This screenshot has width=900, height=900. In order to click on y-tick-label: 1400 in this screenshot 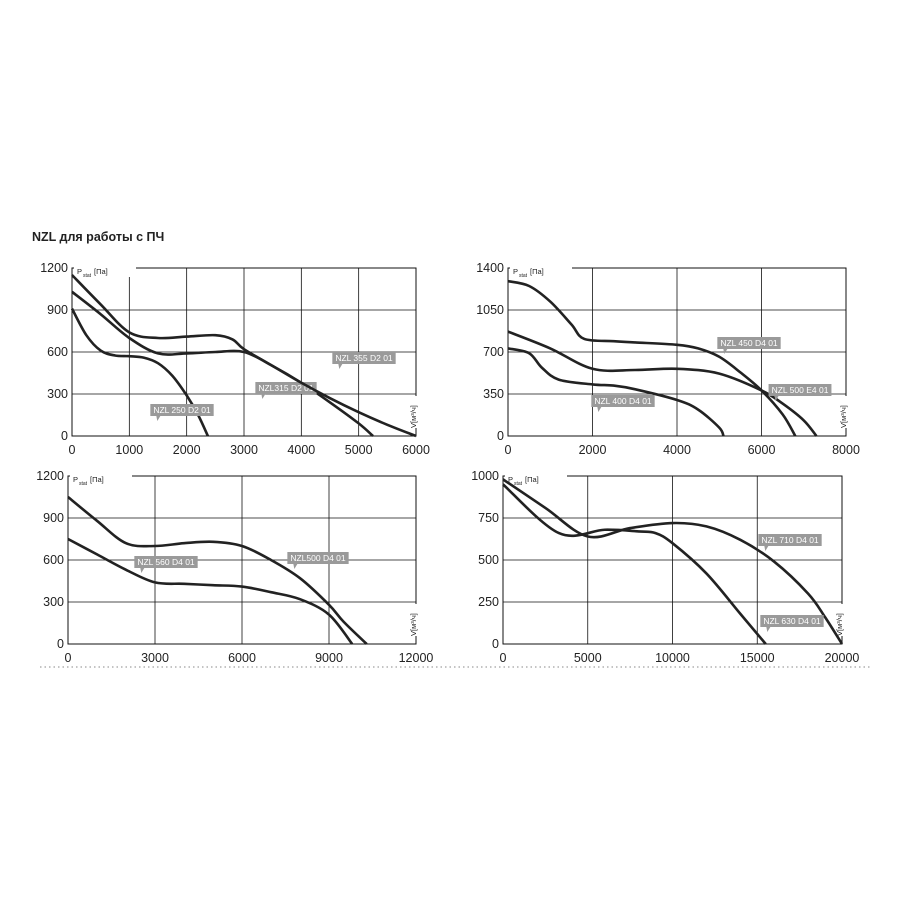, I will do `click(490, 268)`.